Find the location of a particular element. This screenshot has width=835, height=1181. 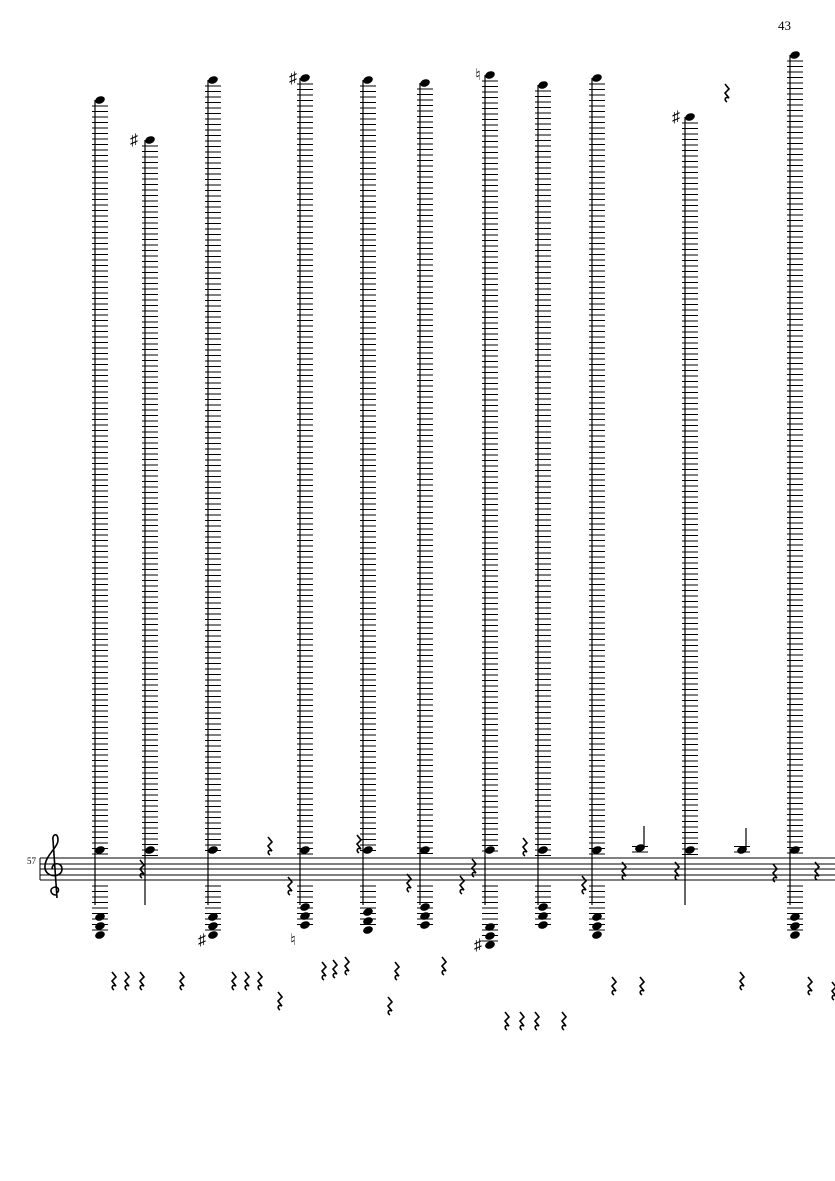

measure-number: 57 is located at coordinates (32, 861).